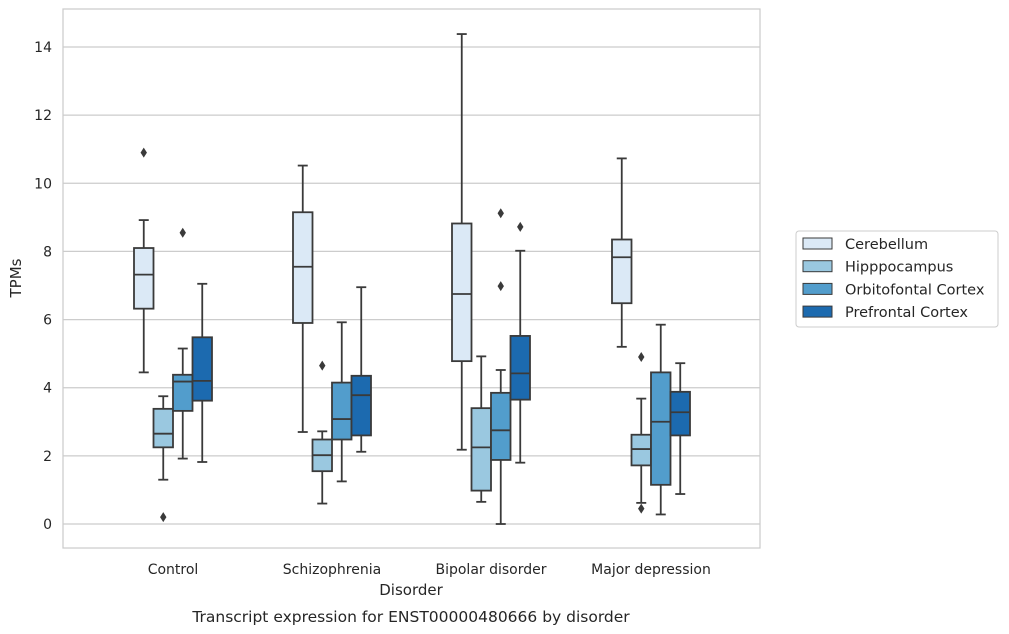 Image resolution: width=1009 pixels, height=634 pixels. Describe the element at coordinates (43, 116) in the screenshot. I see `y-tick-label-6: 12` at that location.